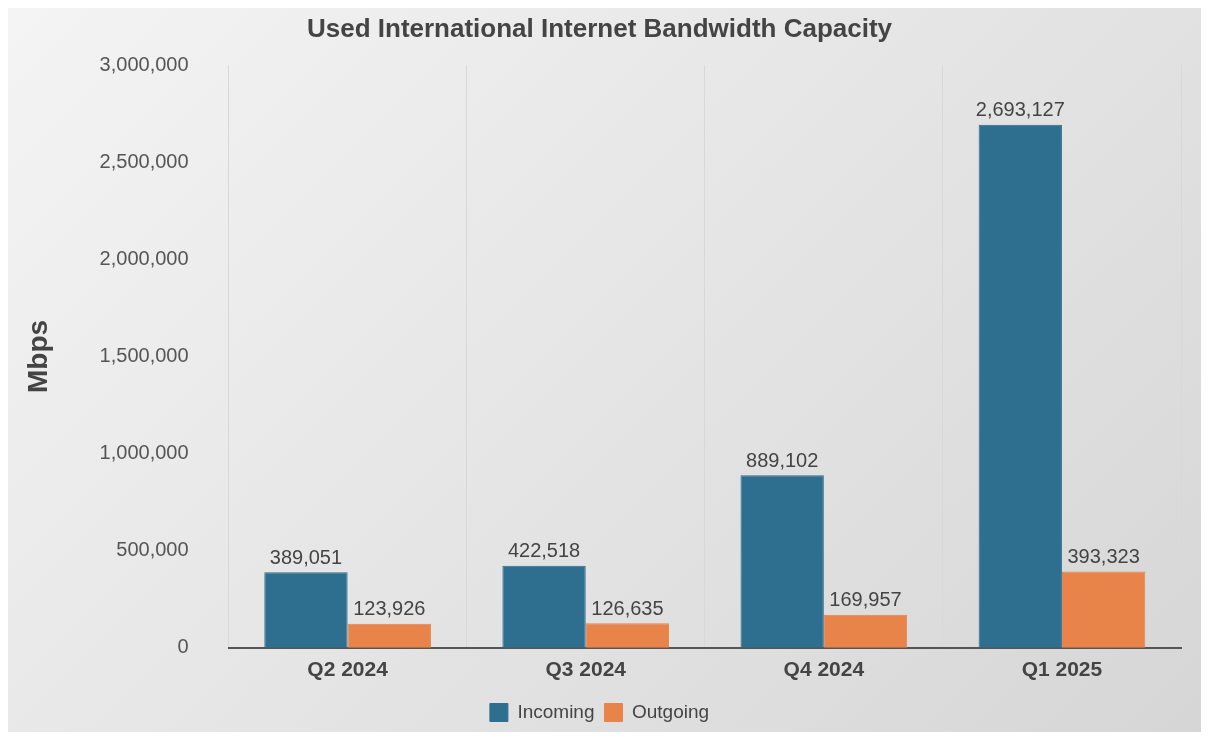  I want to click on data-label: 126,635, so click(627, 607).